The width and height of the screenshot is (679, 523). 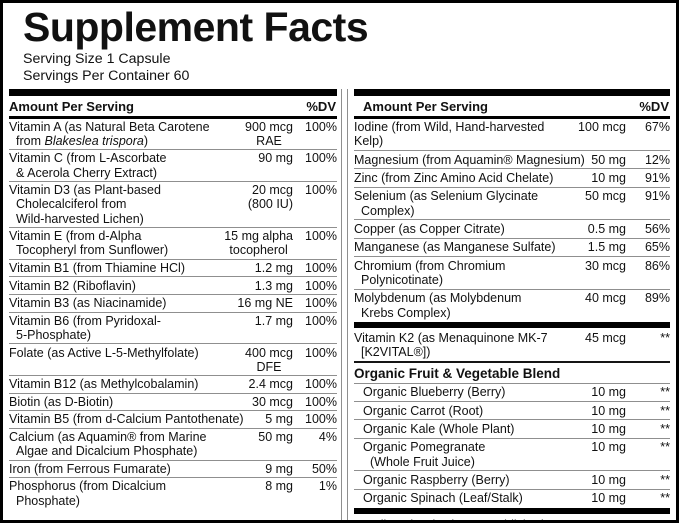 What do you see at coordinates (173, 107) in the screenshot?
I see `column-header-left: Amount Per Serving %DV` at bounding box center [173, 107].